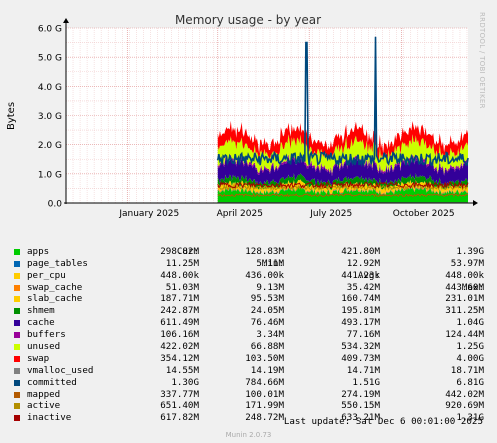  What do you see at coordinates (240, 214) in the screenshot?
I see `x-tick-label: April 2025` at bounding box center [240, 214].